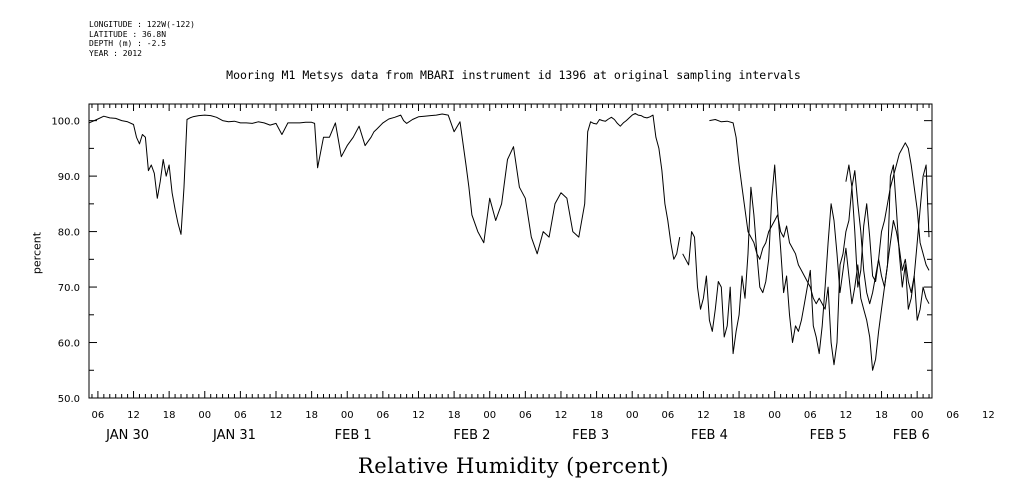 This screenshot has width=1009, height=504. I want to click on date-label: FEB 3, so click(590, 435).